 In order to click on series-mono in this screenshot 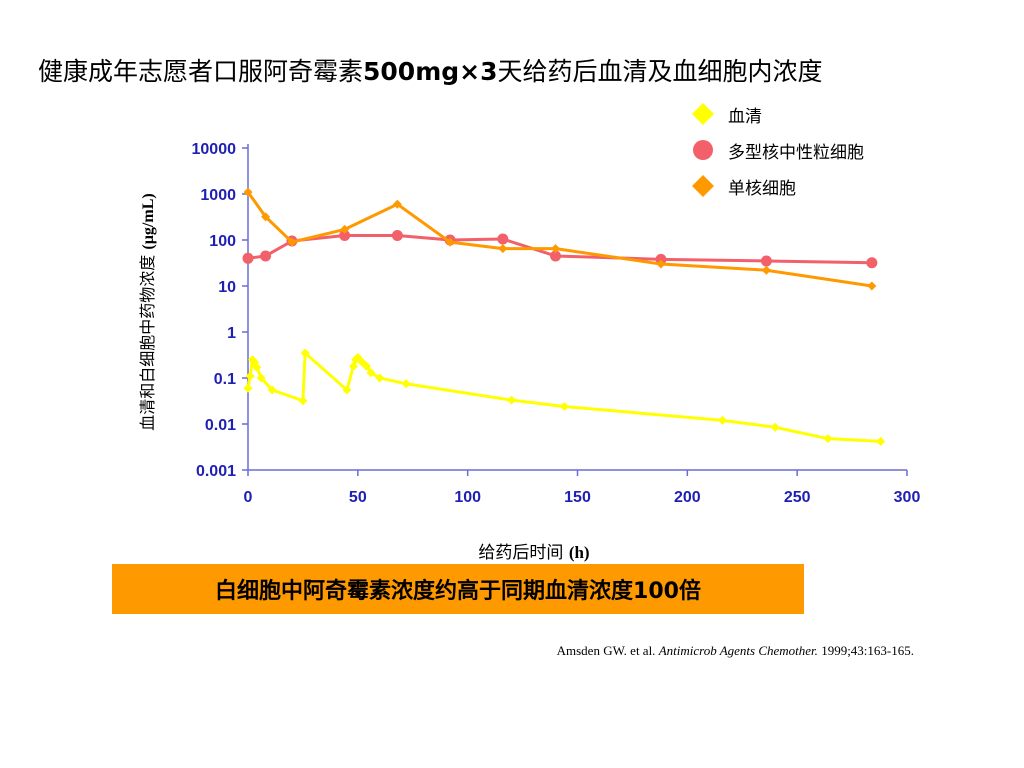, I will do `click(560, 239)`.